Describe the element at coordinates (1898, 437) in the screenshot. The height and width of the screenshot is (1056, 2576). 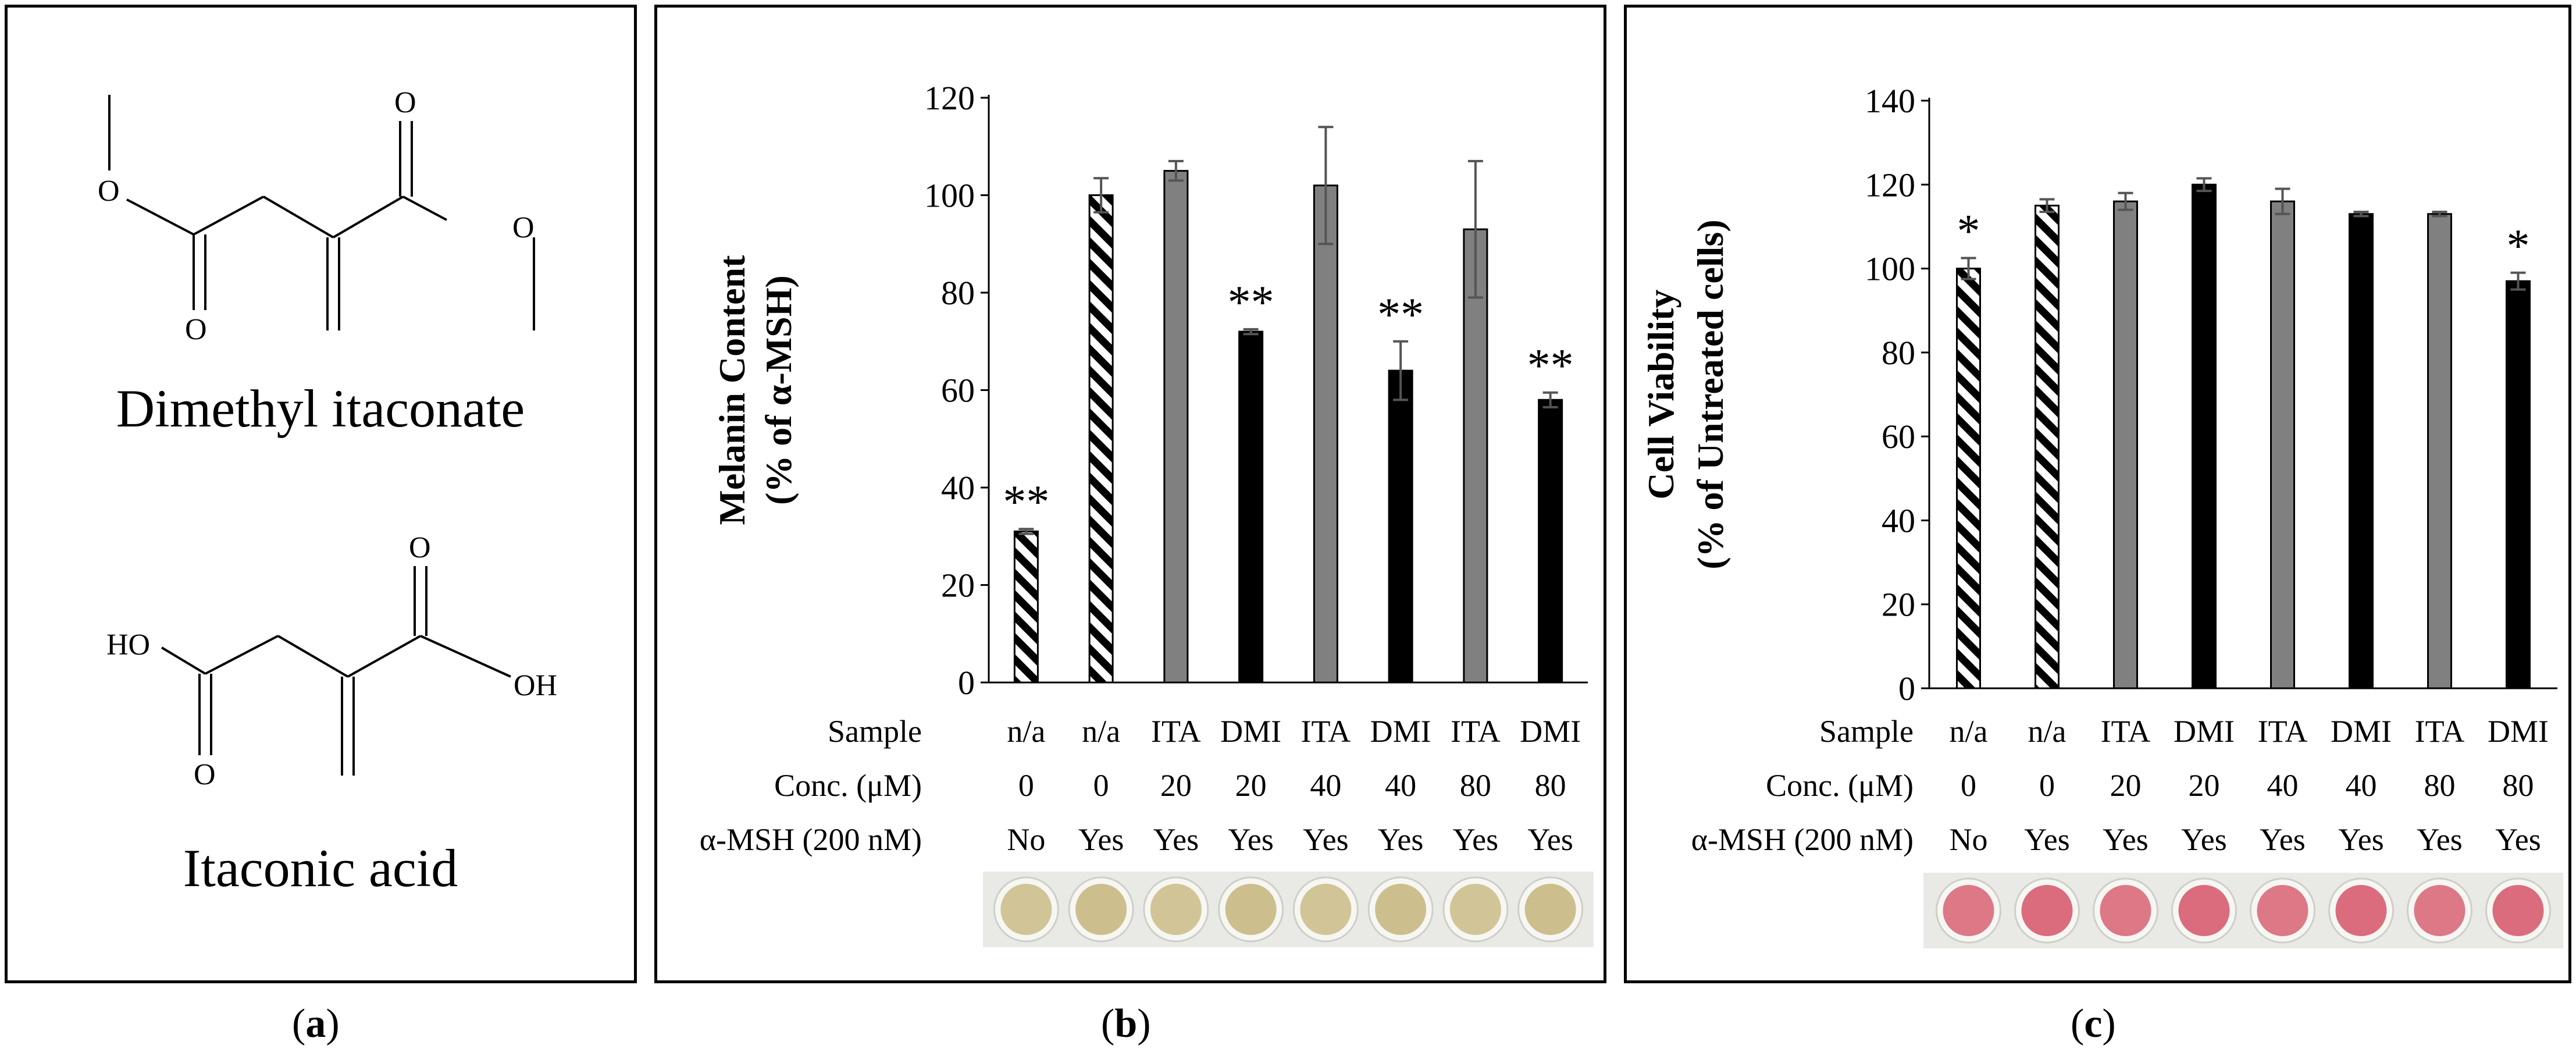
I see `y-tick-label: 60` at that location.